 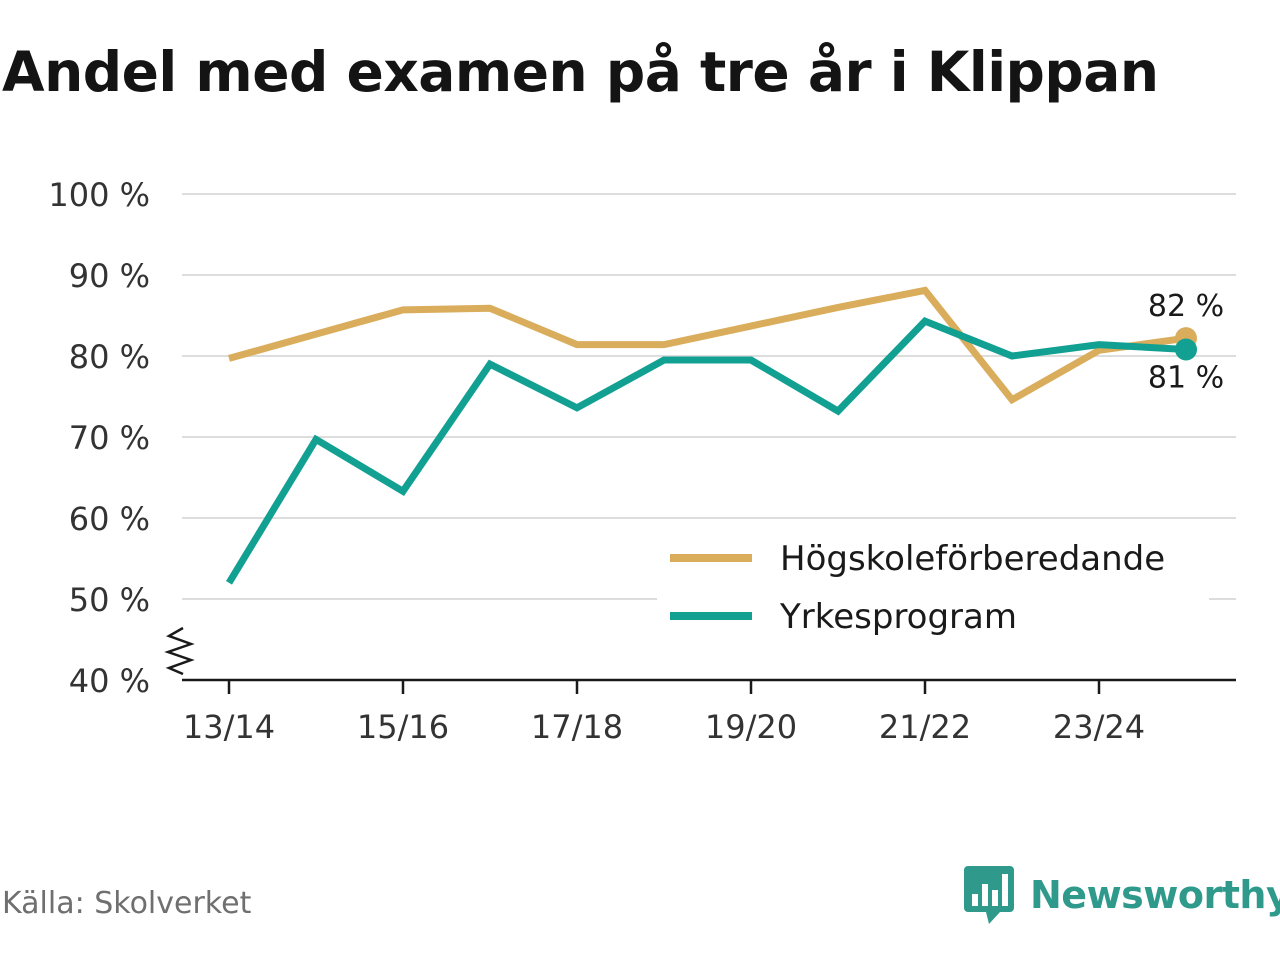 I want to click on x-tick-label: 21/22, so click(x=925, y=727).